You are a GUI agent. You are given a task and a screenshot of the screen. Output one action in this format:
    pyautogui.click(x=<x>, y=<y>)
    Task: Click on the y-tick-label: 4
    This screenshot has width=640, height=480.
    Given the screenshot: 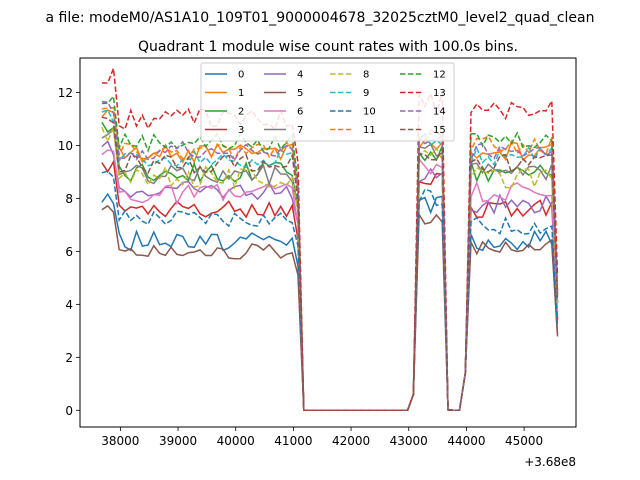 What is the action you would take?
    pyautogui.click(x=69, y=305)
    